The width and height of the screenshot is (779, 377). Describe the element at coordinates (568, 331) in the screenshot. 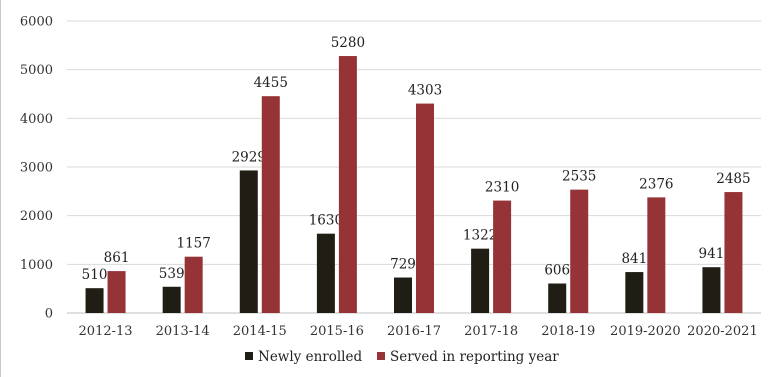

I see `x-tick-label: 2018-19` at that location.